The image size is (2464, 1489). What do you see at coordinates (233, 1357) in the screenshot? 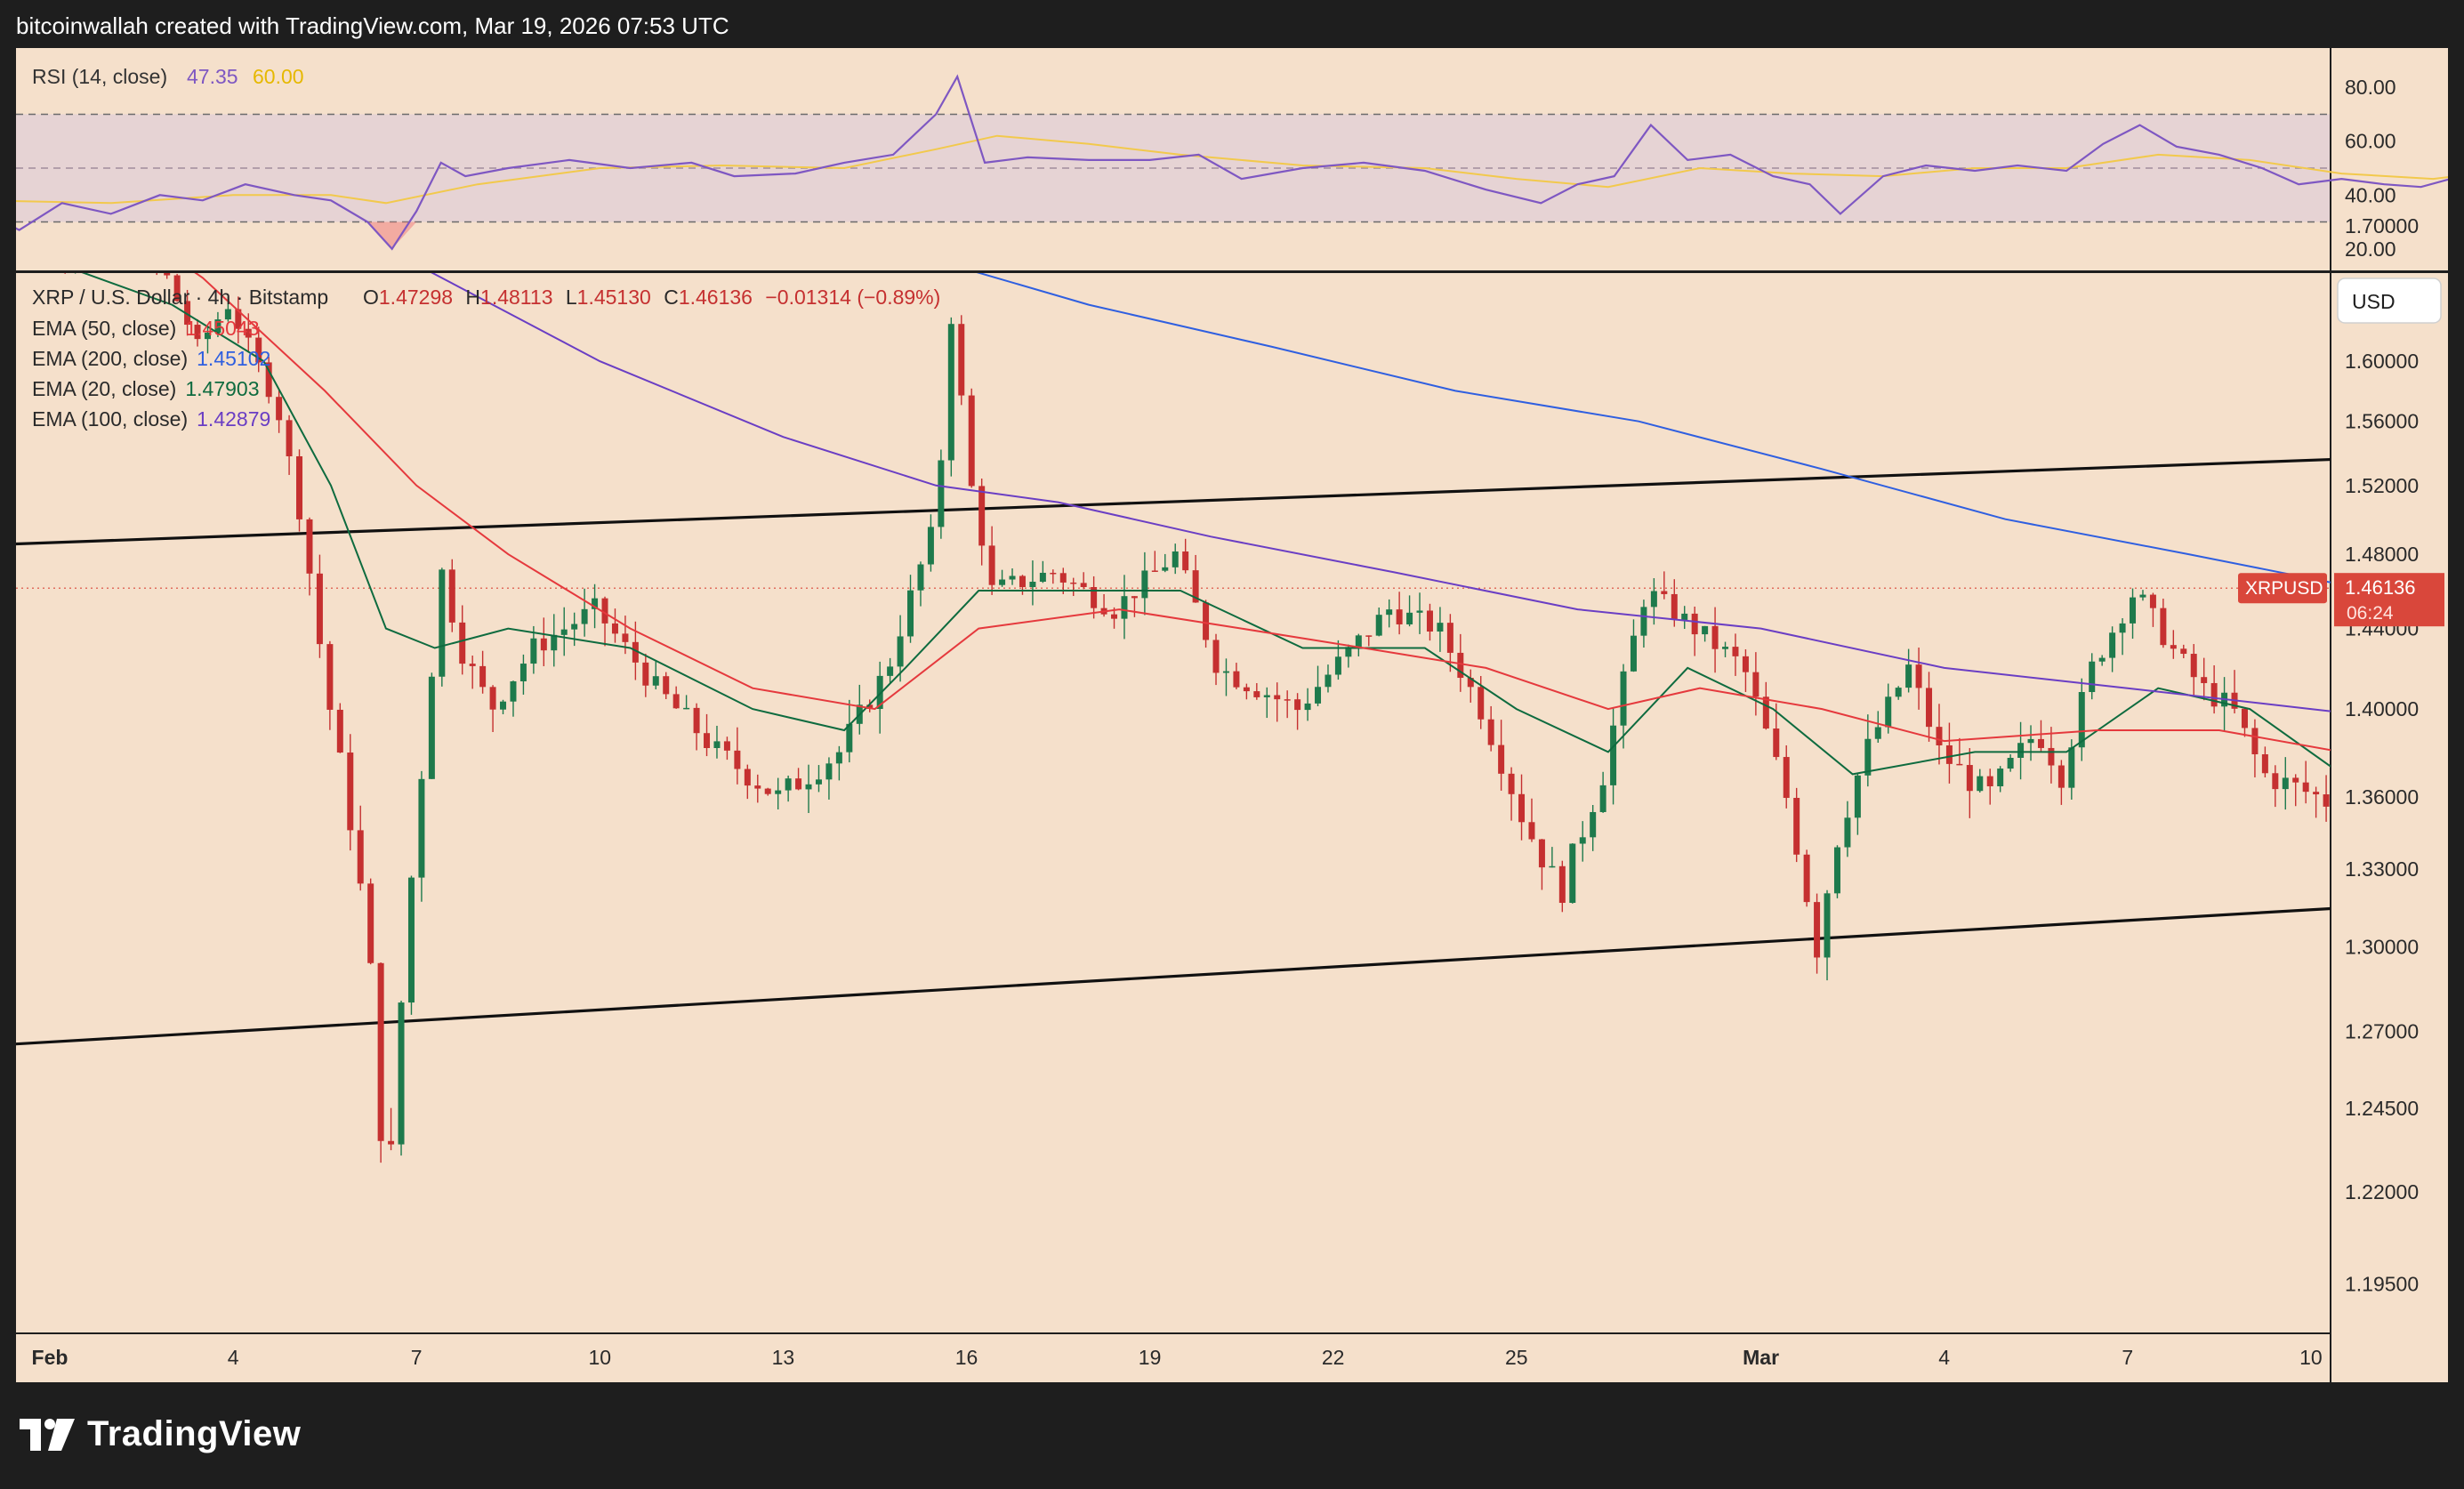
I see `time-axis-tick-label: 4` at bounding box center [233, 1357].